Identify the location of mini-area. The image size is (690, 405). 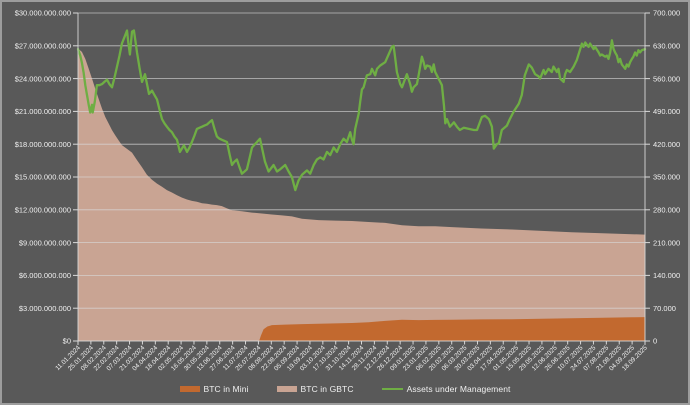
(361, 329).